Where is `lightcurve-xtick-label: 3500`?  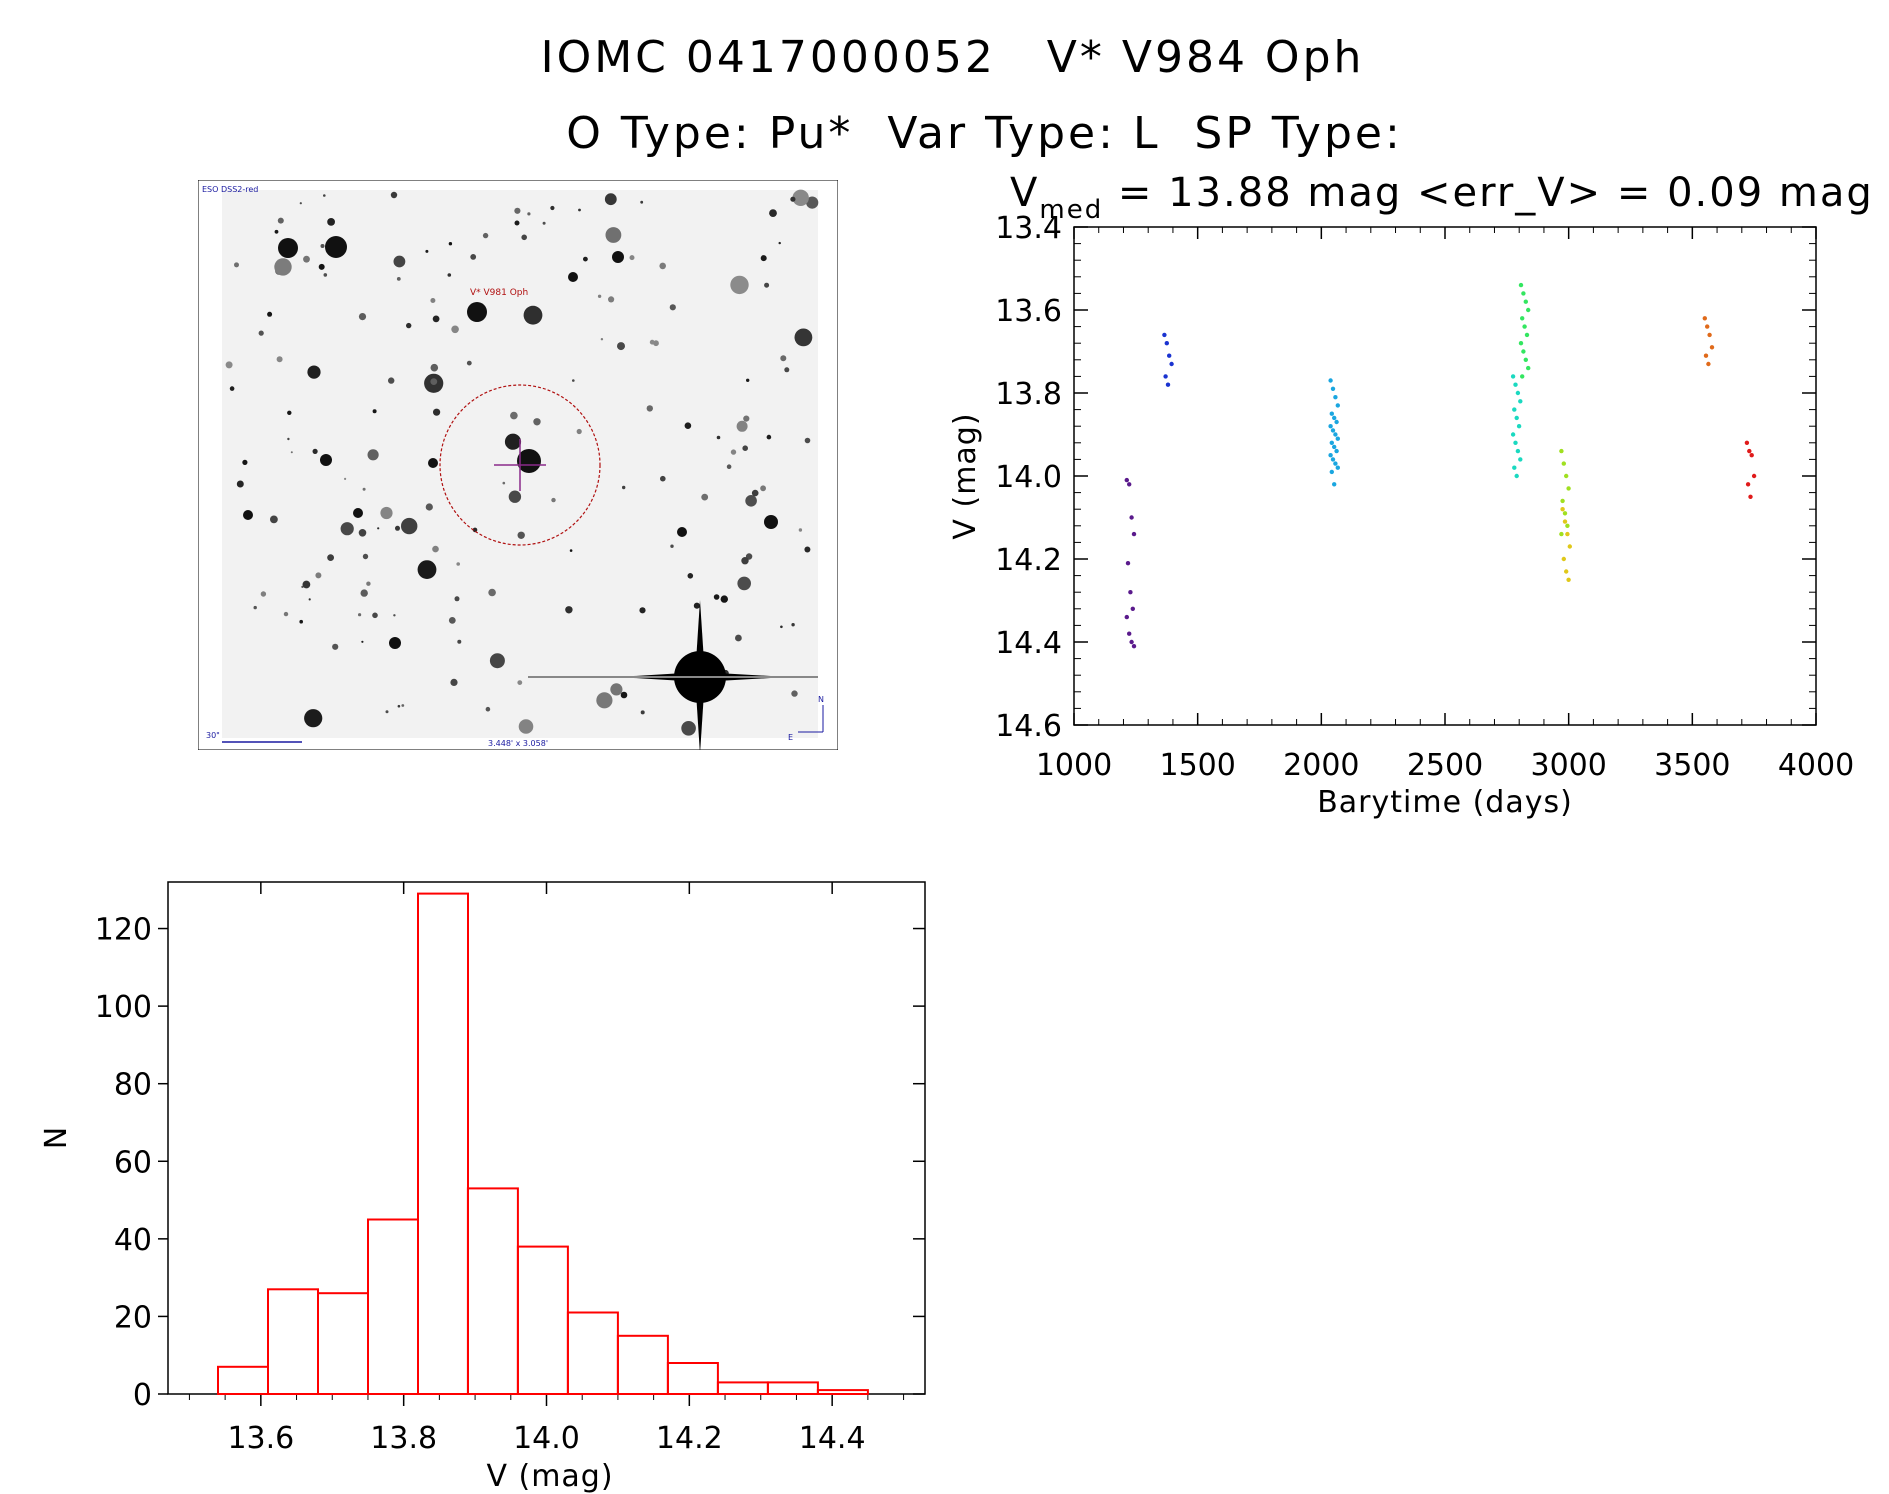 lightcurve-xtick-label: 3500 is located at coordinates (1692, 765).